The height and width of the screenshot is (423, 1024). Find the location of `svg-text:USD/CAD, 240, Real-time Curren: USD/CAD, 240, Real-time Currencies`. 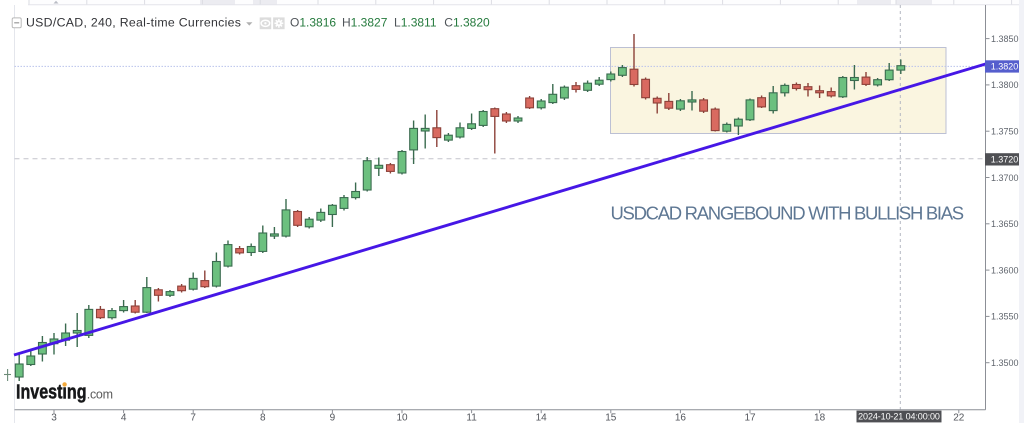

svg-text:USD/CAD, 240, Real-time Curren: USD/CAD, 240, Real-time Currencies is located at coordinates (133, 23).